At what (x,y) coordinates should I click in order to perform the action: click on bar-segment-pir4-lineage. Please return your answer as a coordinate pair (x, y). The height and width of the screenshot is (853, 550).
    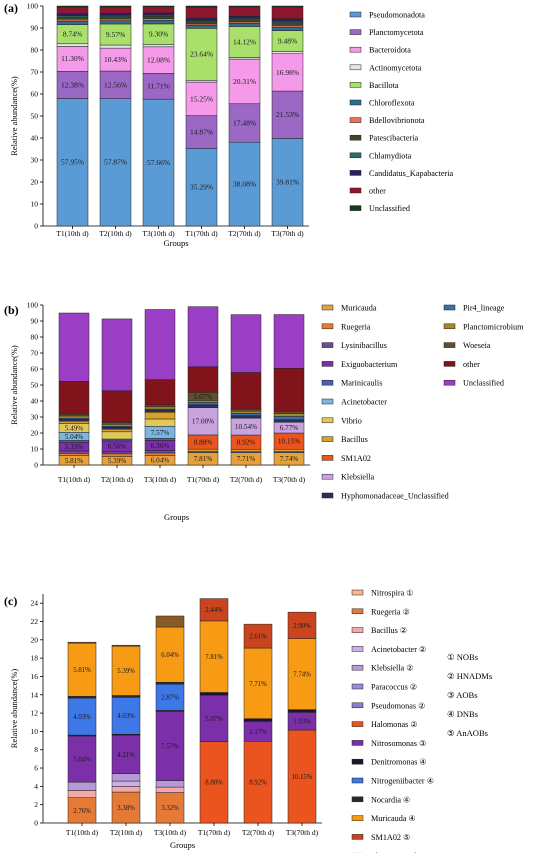
    Looking at the image, I should click on (246, 414).